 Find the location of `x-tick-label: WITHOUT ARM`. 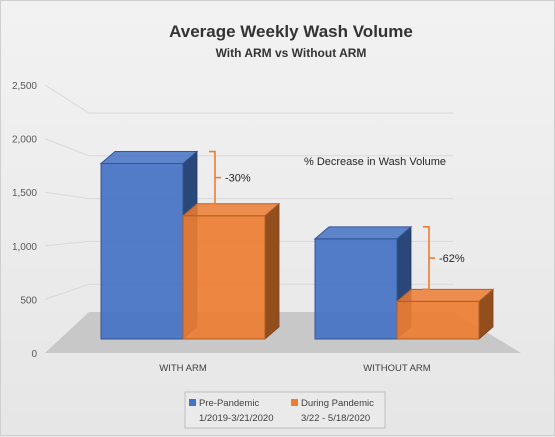

x-tick-label: WITHOUT ARM is located at coordinates (396, 368).